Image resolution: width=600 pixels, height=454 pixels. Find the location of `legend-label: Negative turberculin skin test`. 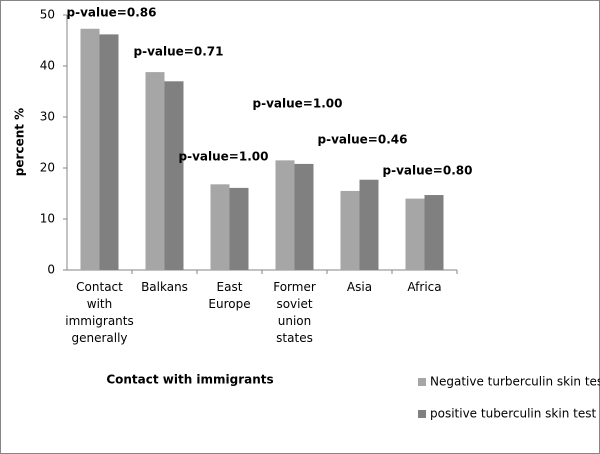

legend-label: Negative turberculin skin test is located at coordinates (515, 382).